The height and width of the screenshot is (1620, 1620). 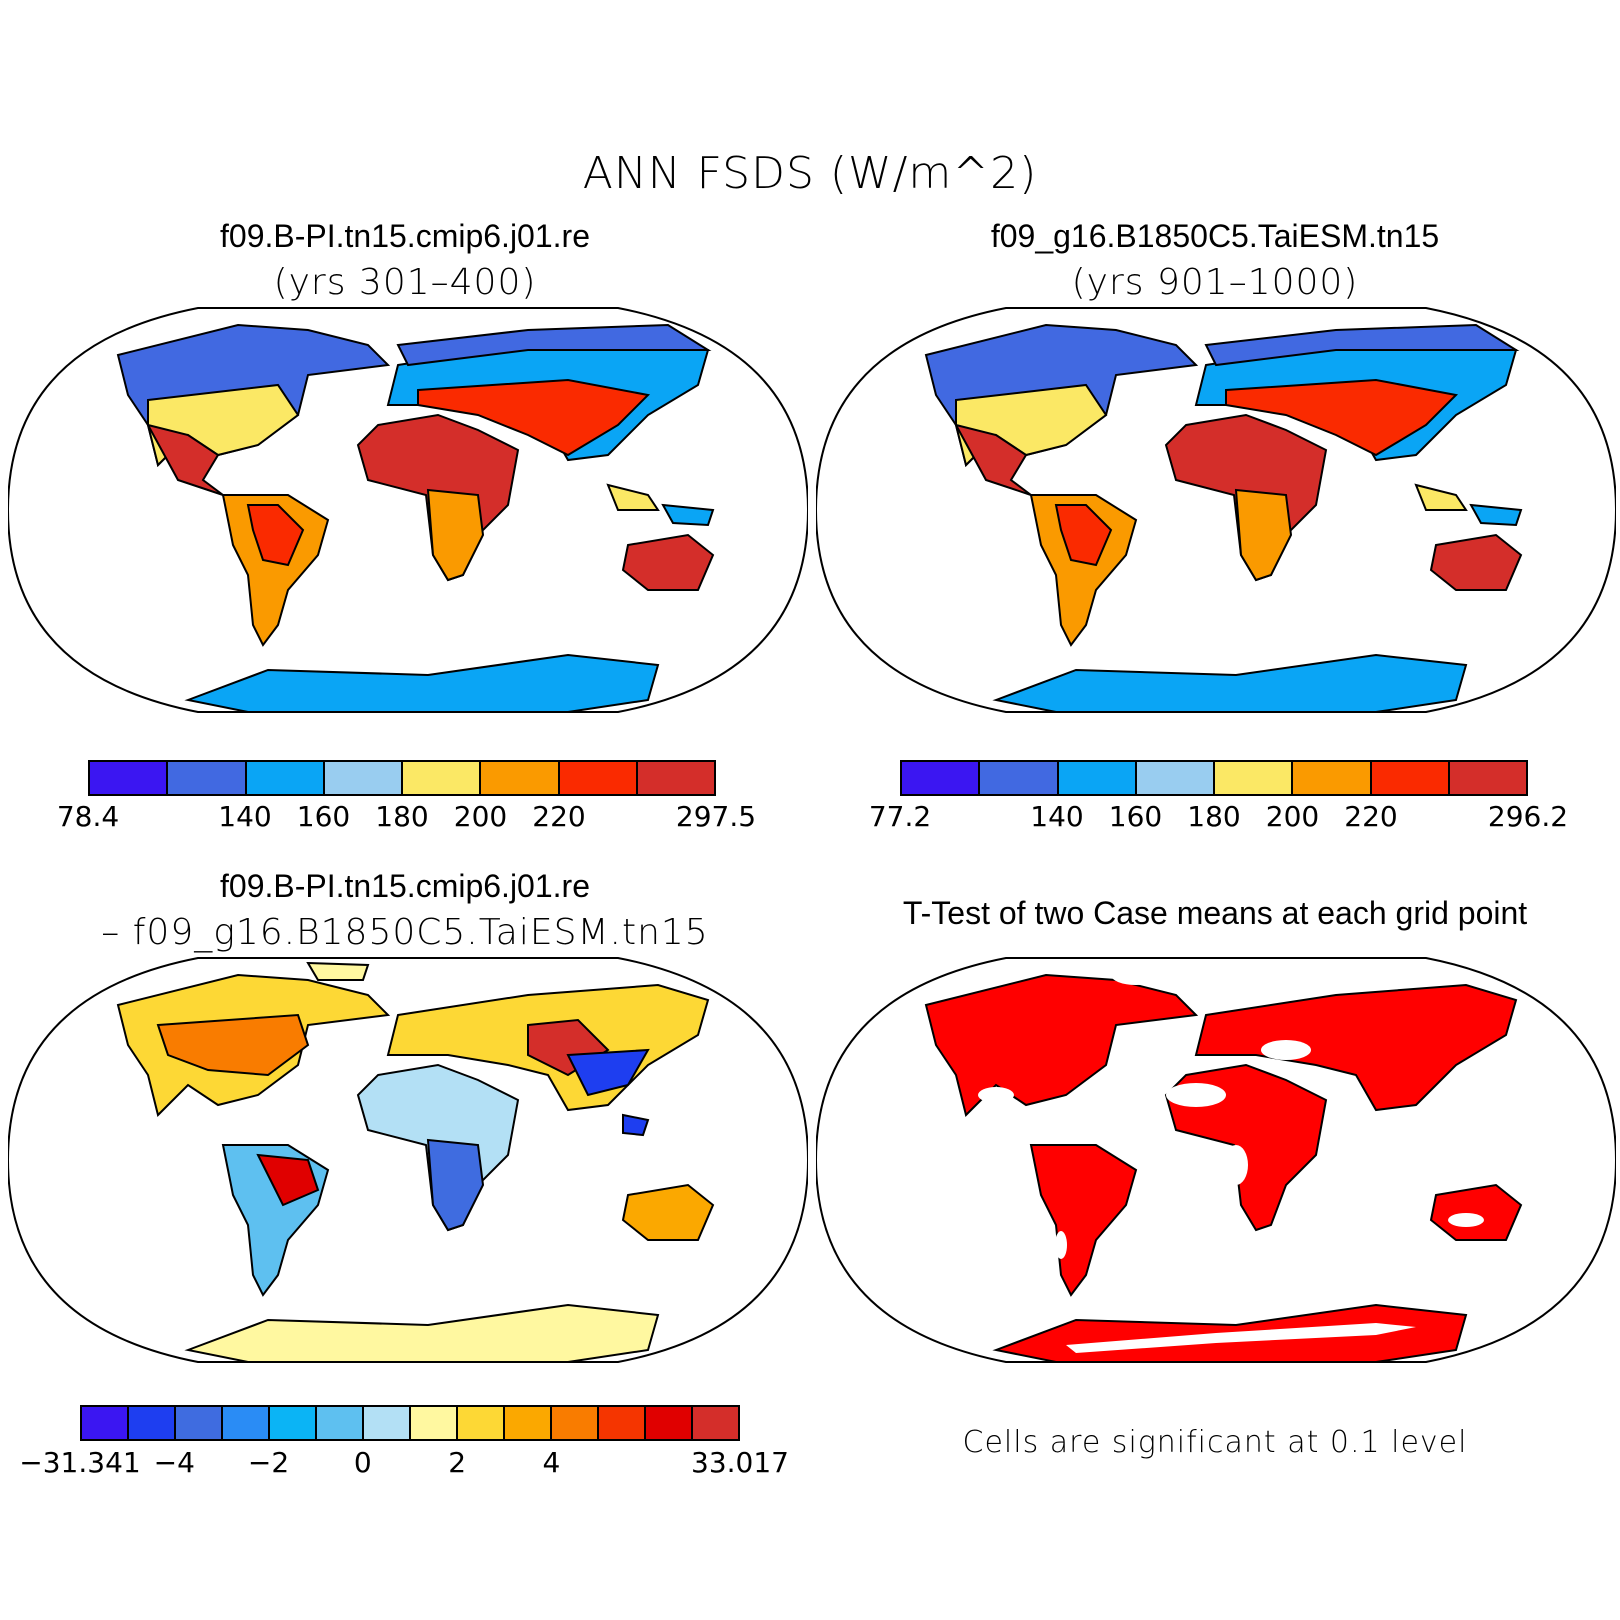 I want to click on panel-title-bottom-left: f09.B-PI.tn15.cmip6.j01.re, so click(x=405, y=886).